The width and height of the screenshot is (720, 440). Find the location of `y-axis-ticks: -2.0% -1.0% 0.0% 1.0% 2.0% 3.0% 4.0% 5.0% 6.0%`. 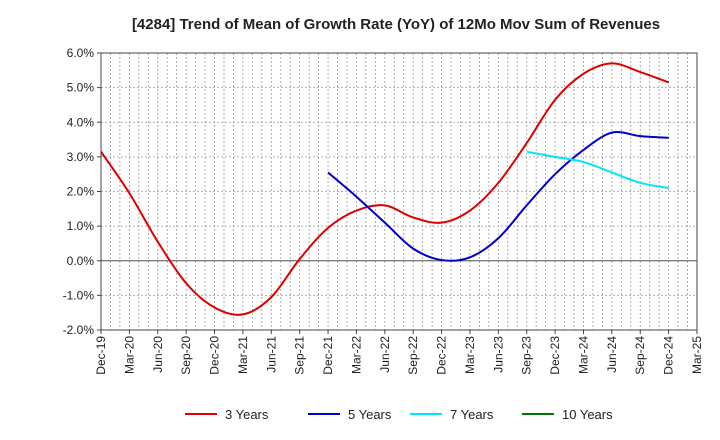

y-axis-ticks: -2.0% -1.0% 0.0% 1.0% 2.0% 3.0% 4.0% 5.0% 6.0% is located at coordinates (82, 191).